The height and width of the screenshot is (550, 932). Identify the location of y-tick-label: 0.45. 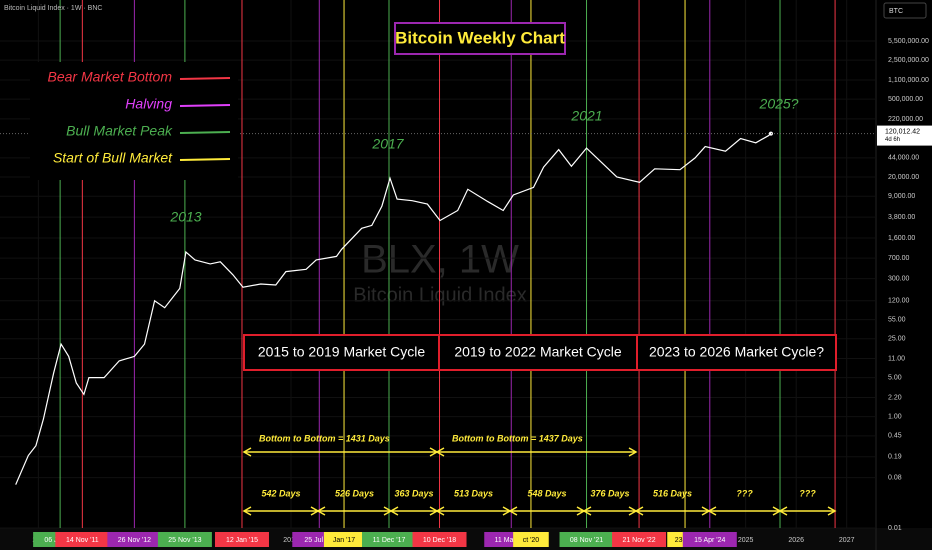
(895, 436).